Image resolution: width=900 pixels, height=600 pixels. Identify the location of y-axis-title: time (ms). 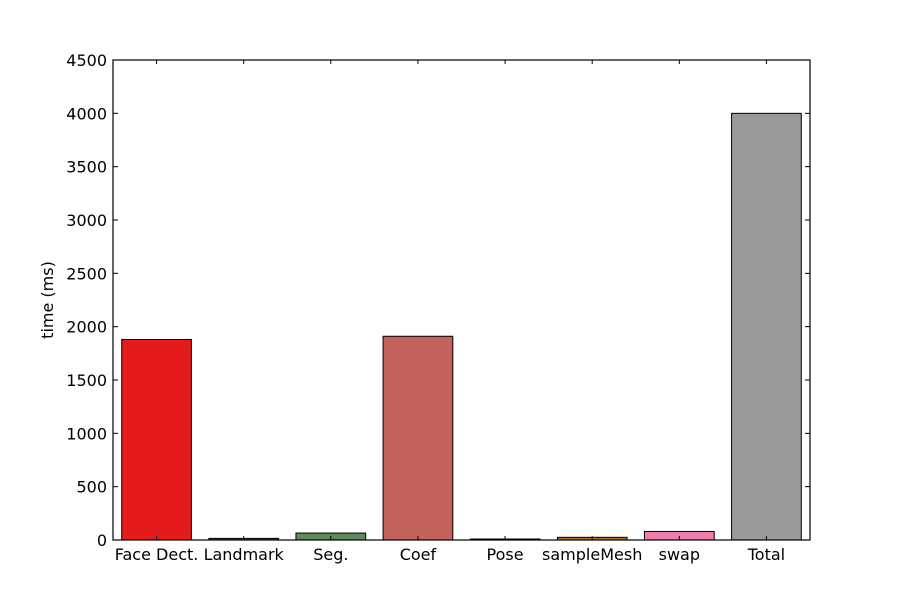
(47, 300).